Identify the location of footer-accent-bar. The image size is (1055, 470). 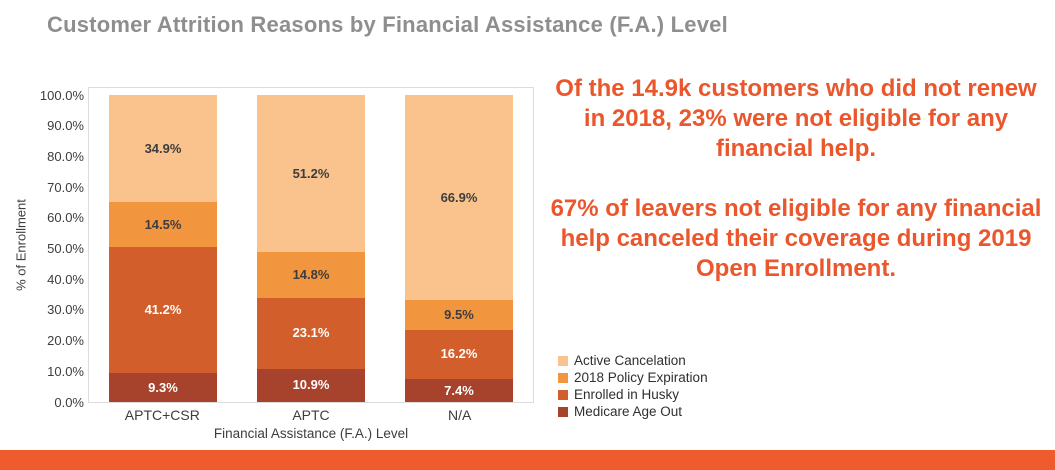
(527, 460).